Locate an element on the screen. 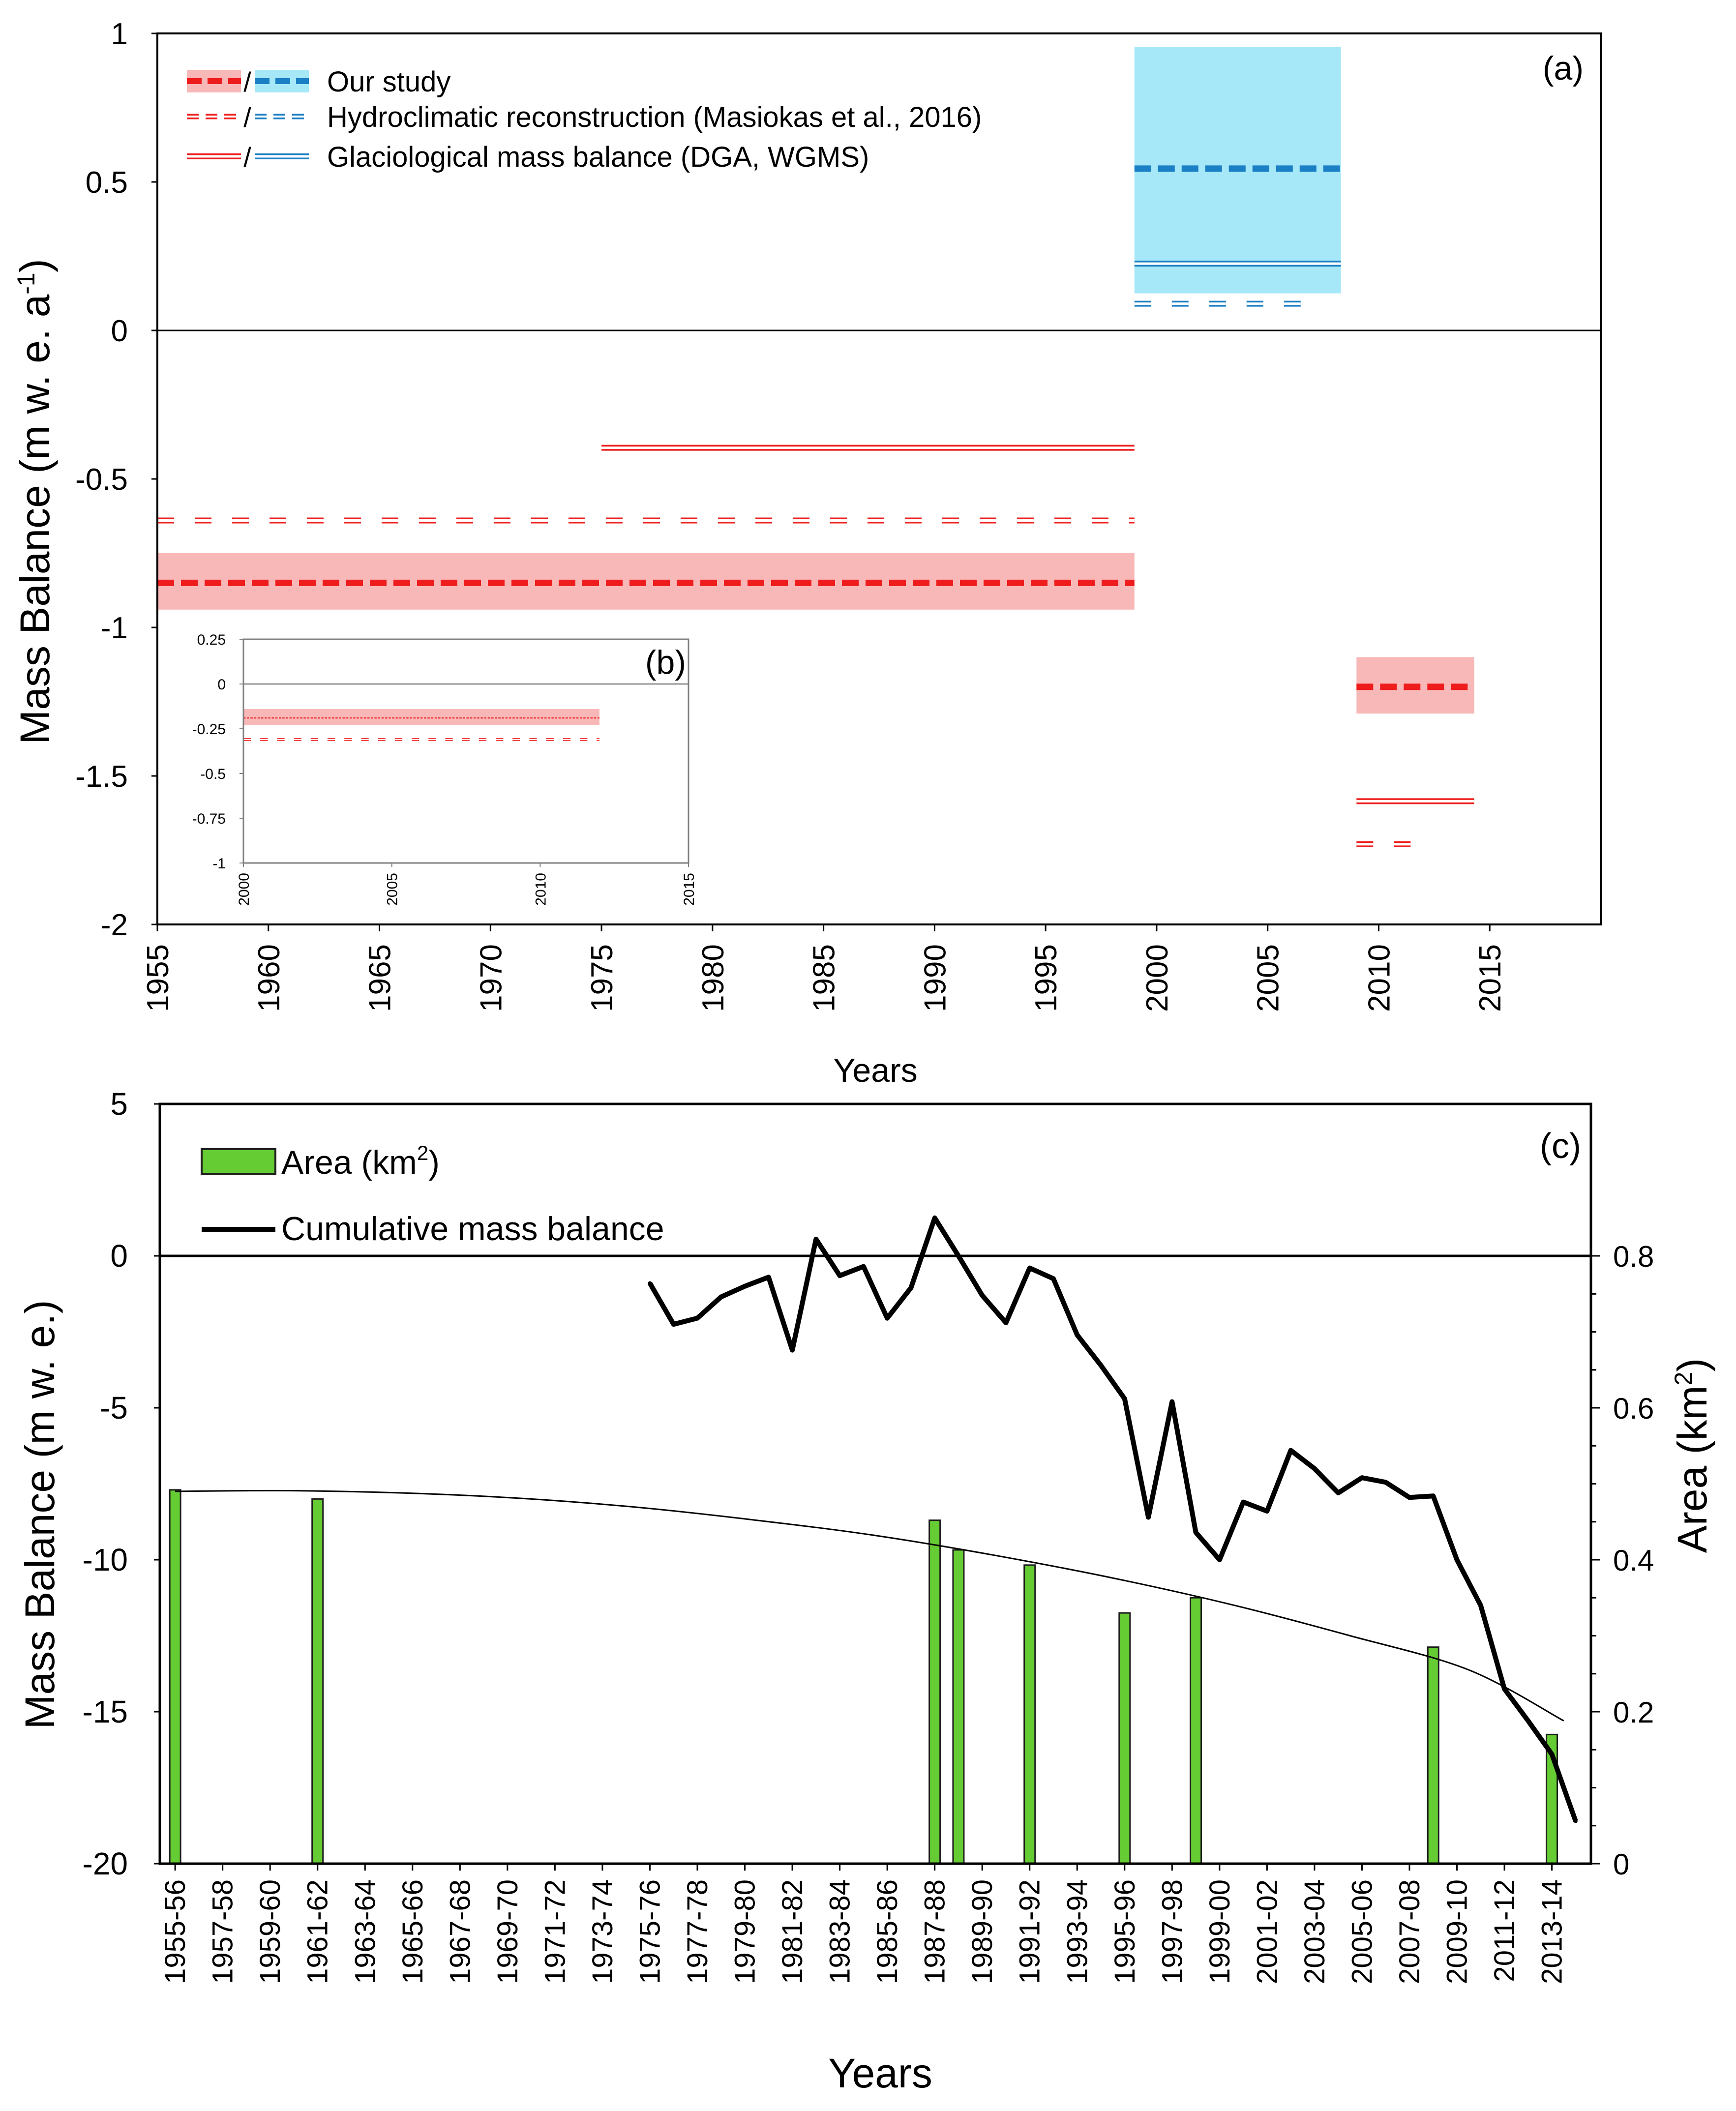  panel-a-label: (a) is located at coordinates (1563, 68).